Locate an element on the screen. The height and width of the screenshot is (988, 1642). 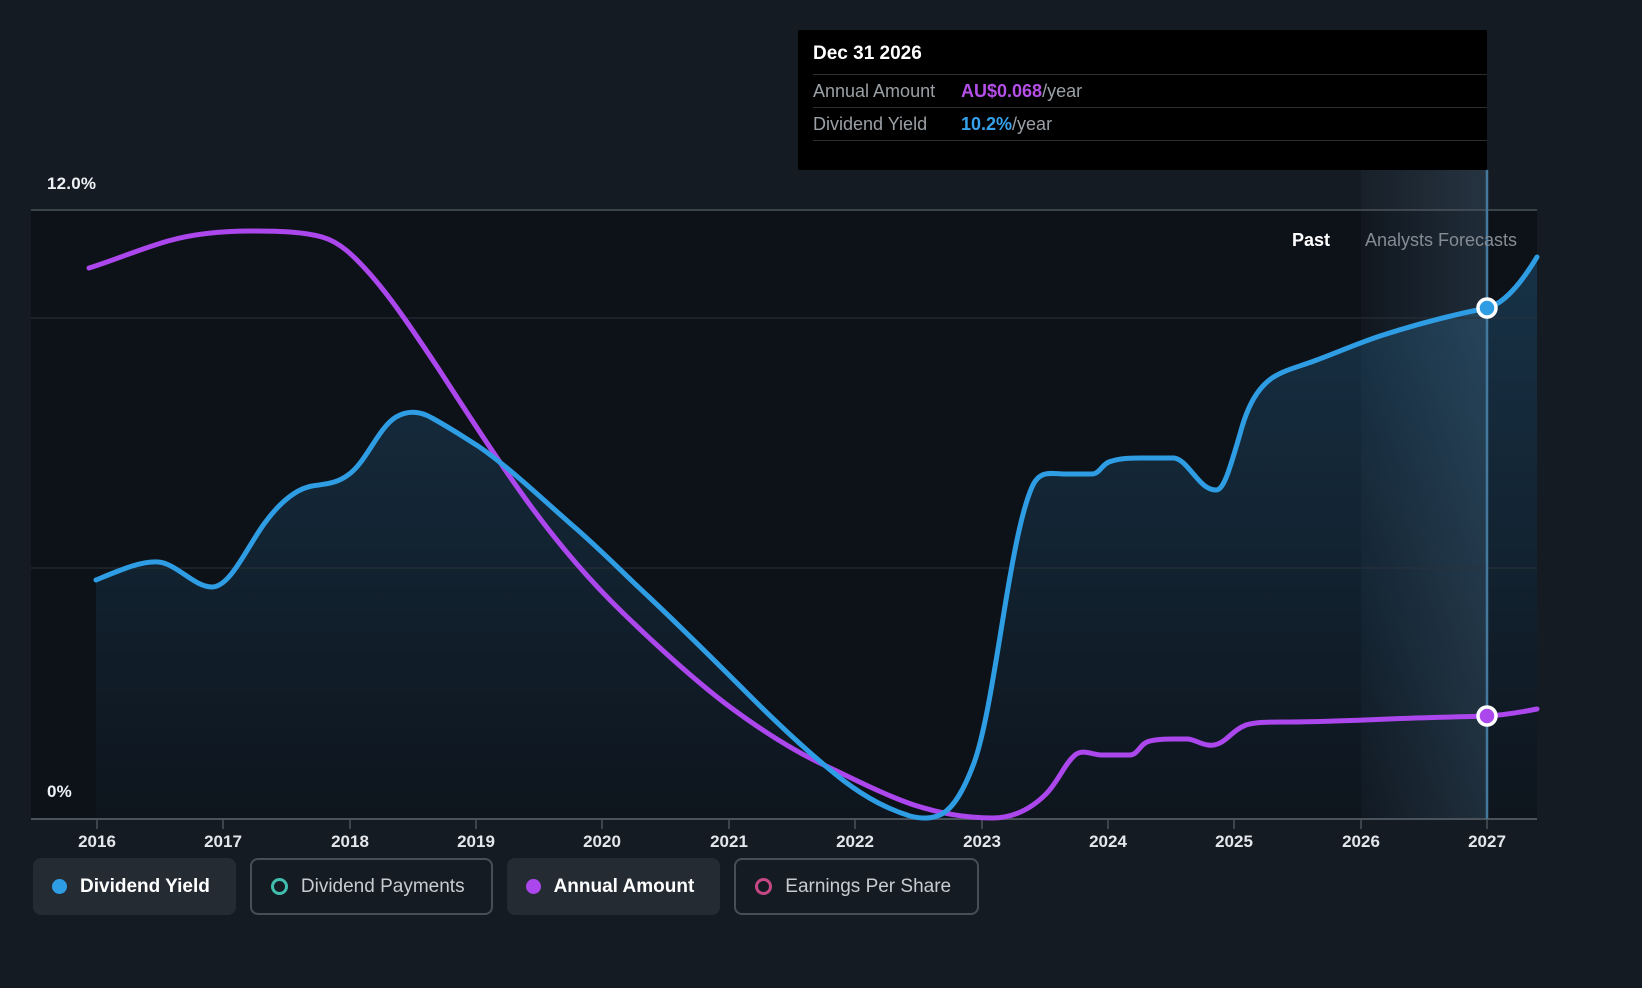
y-axis-bottom-label: 0% is located at coordinates (59, 791).